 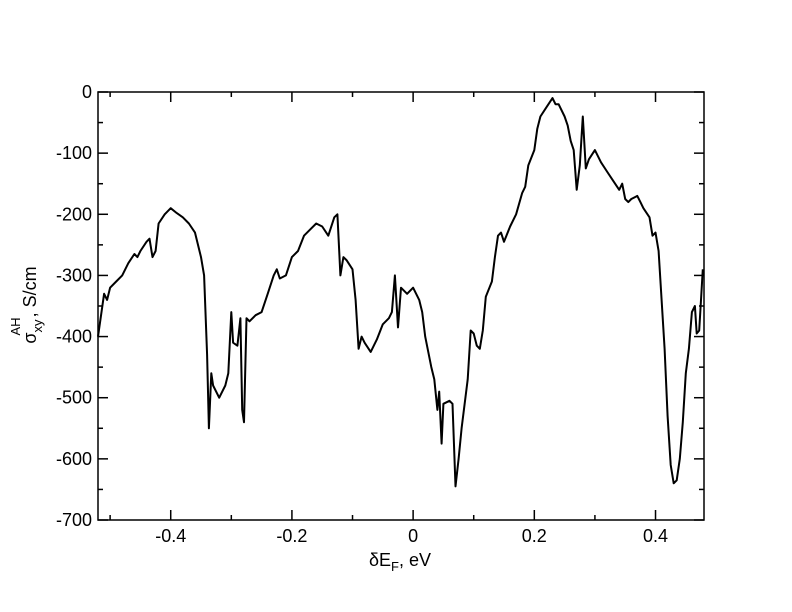 I want to click on y-tick-label: -300, so click(x=74, y=275).